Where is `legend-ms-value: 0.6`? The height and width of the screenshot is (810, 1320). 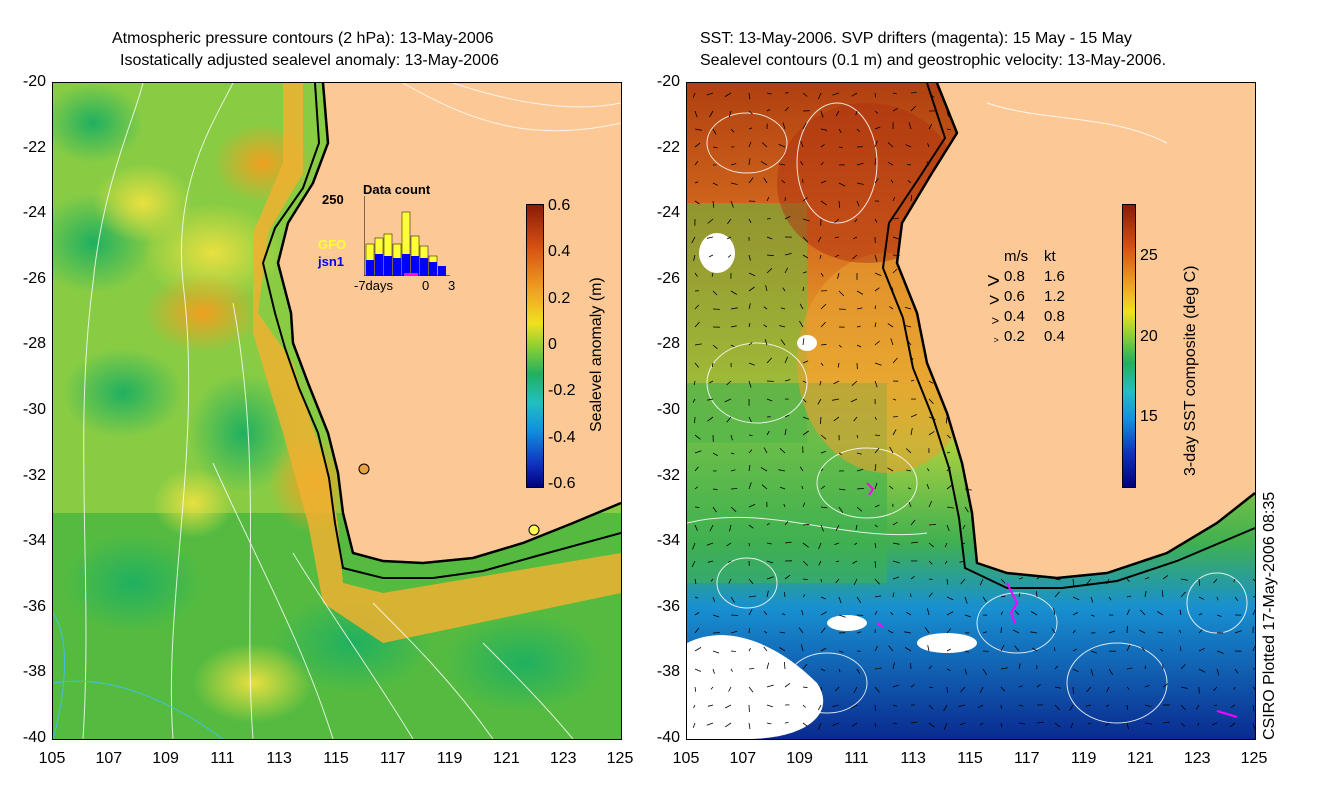 legend-ms-value: 0.6 is located at coordinates (1014, 296).